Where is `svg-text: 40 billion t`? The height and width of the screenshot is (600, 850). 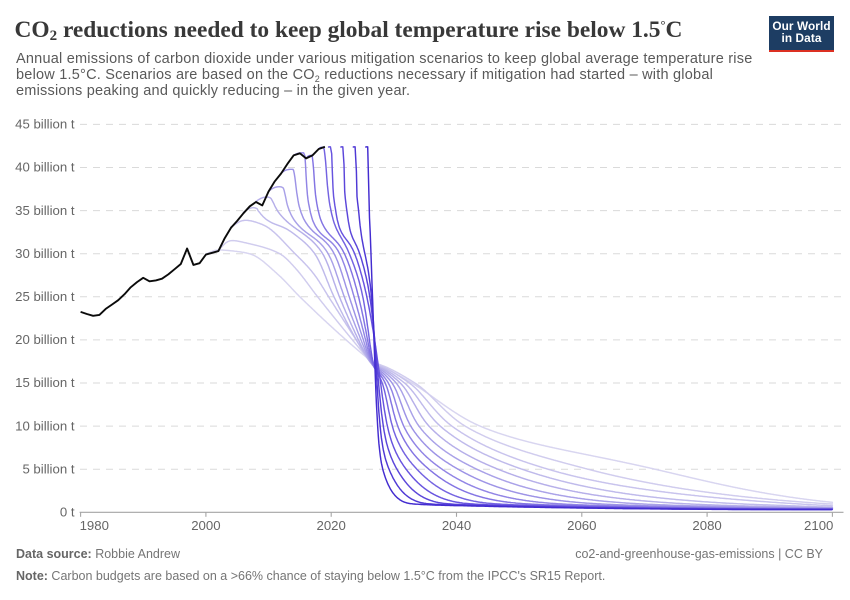
svg-text: 40 billion t is located at coordinates (45, 167).